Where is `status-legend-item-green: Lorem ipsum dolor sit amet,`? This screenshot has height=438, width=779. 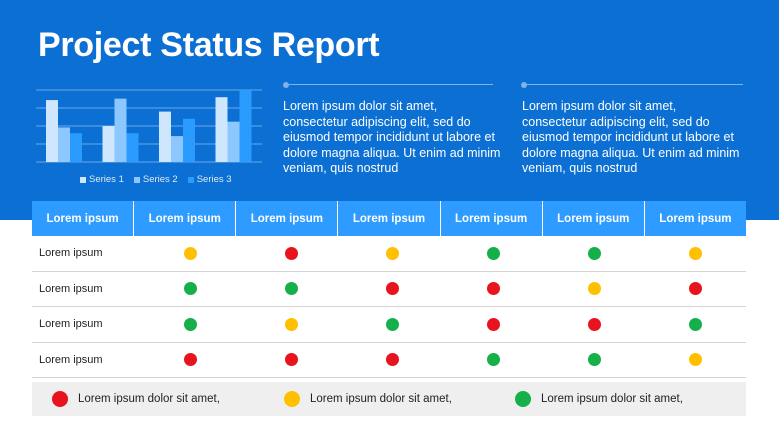 status-legend-item-green: Lorem ipsum dolor sit amet, is located at coordinates (599, 399).